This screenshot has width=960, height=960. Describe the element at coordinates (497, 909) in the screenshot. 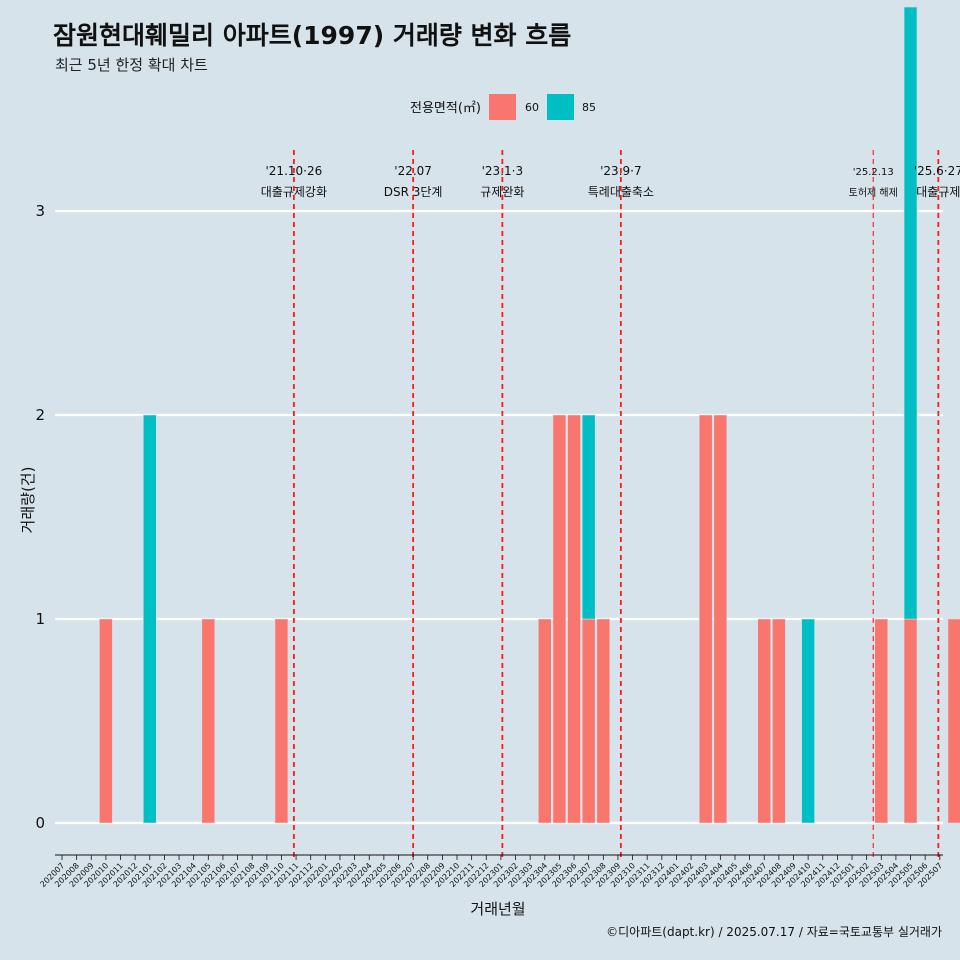

I see `x-axis-title: 거래년월` at that location.